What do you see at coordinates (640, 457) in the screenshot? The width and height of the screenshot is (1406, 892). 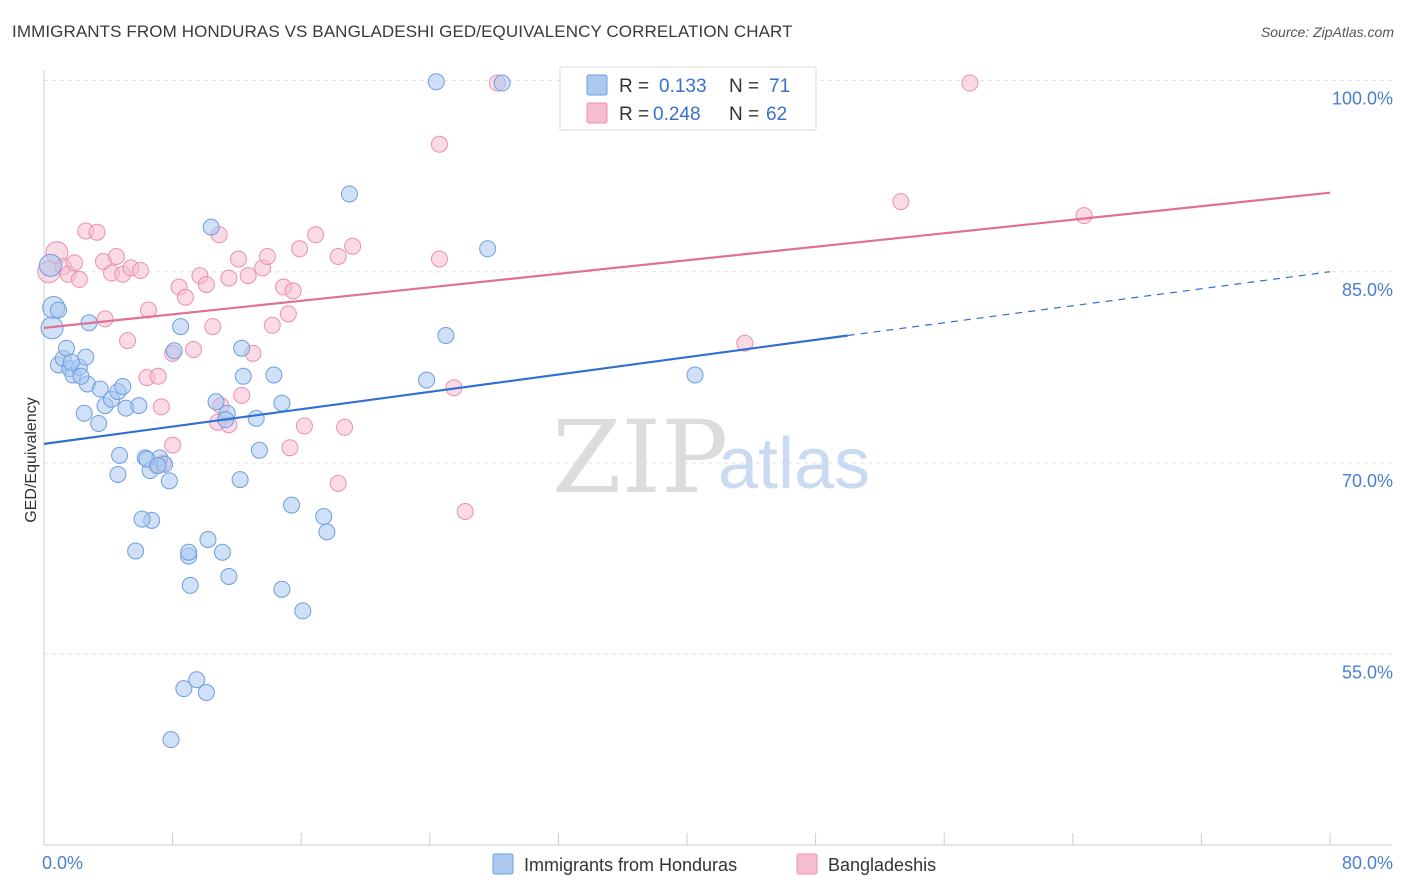 I see `watermark-zip: ZIP` at bounding box center [640, 457].